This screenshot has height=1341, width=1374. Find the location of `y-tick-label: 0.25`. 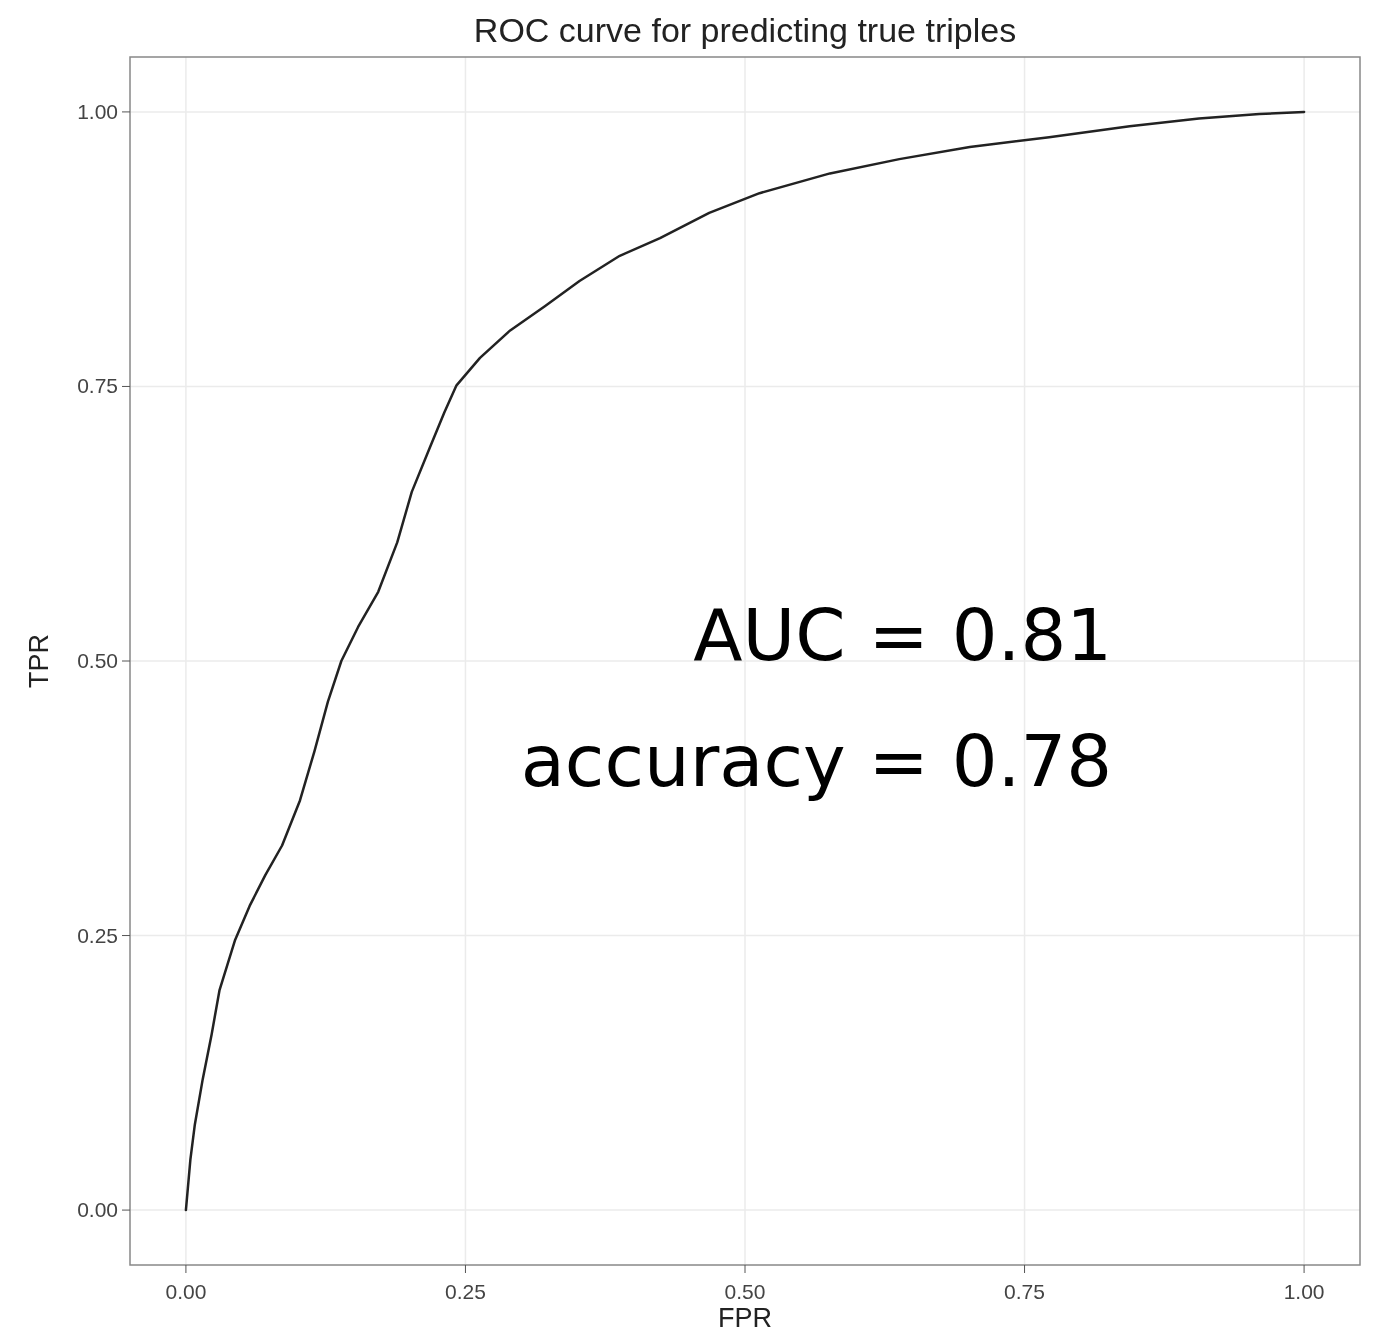

y-tick-label: 0.25 is located at coordinates (97, 935).